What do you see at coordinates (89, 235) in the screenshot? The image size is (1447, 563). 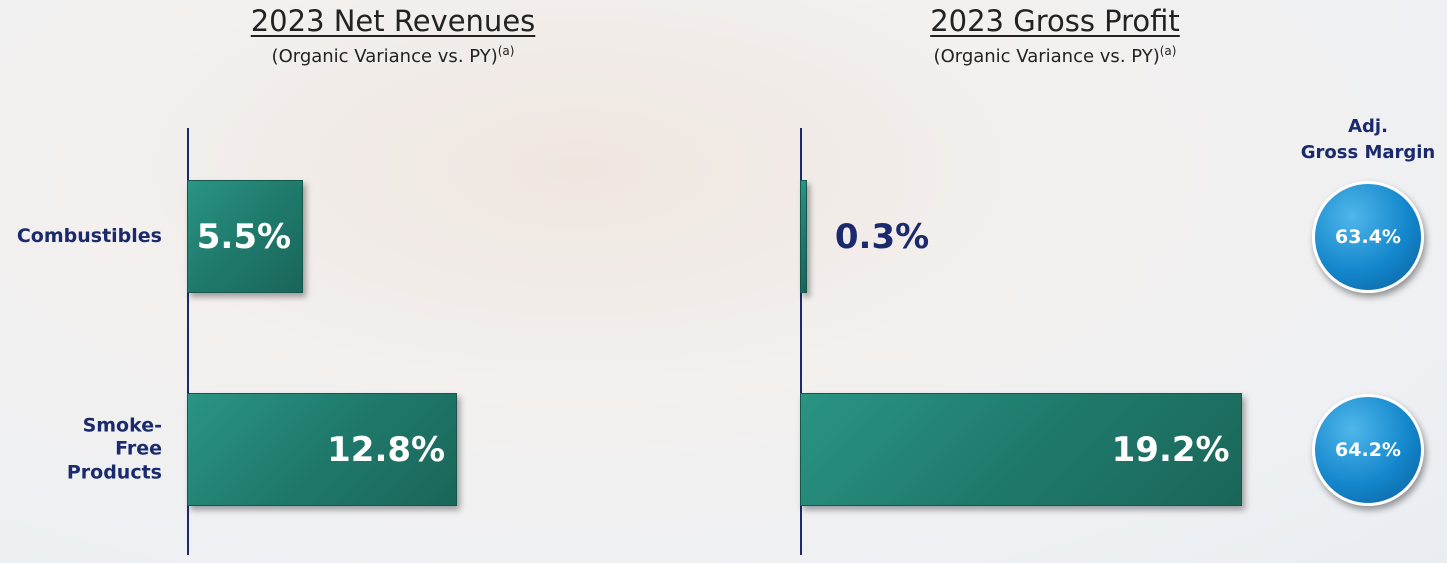 I see `category-label: Combustibles` at bounding box center [89, 235].